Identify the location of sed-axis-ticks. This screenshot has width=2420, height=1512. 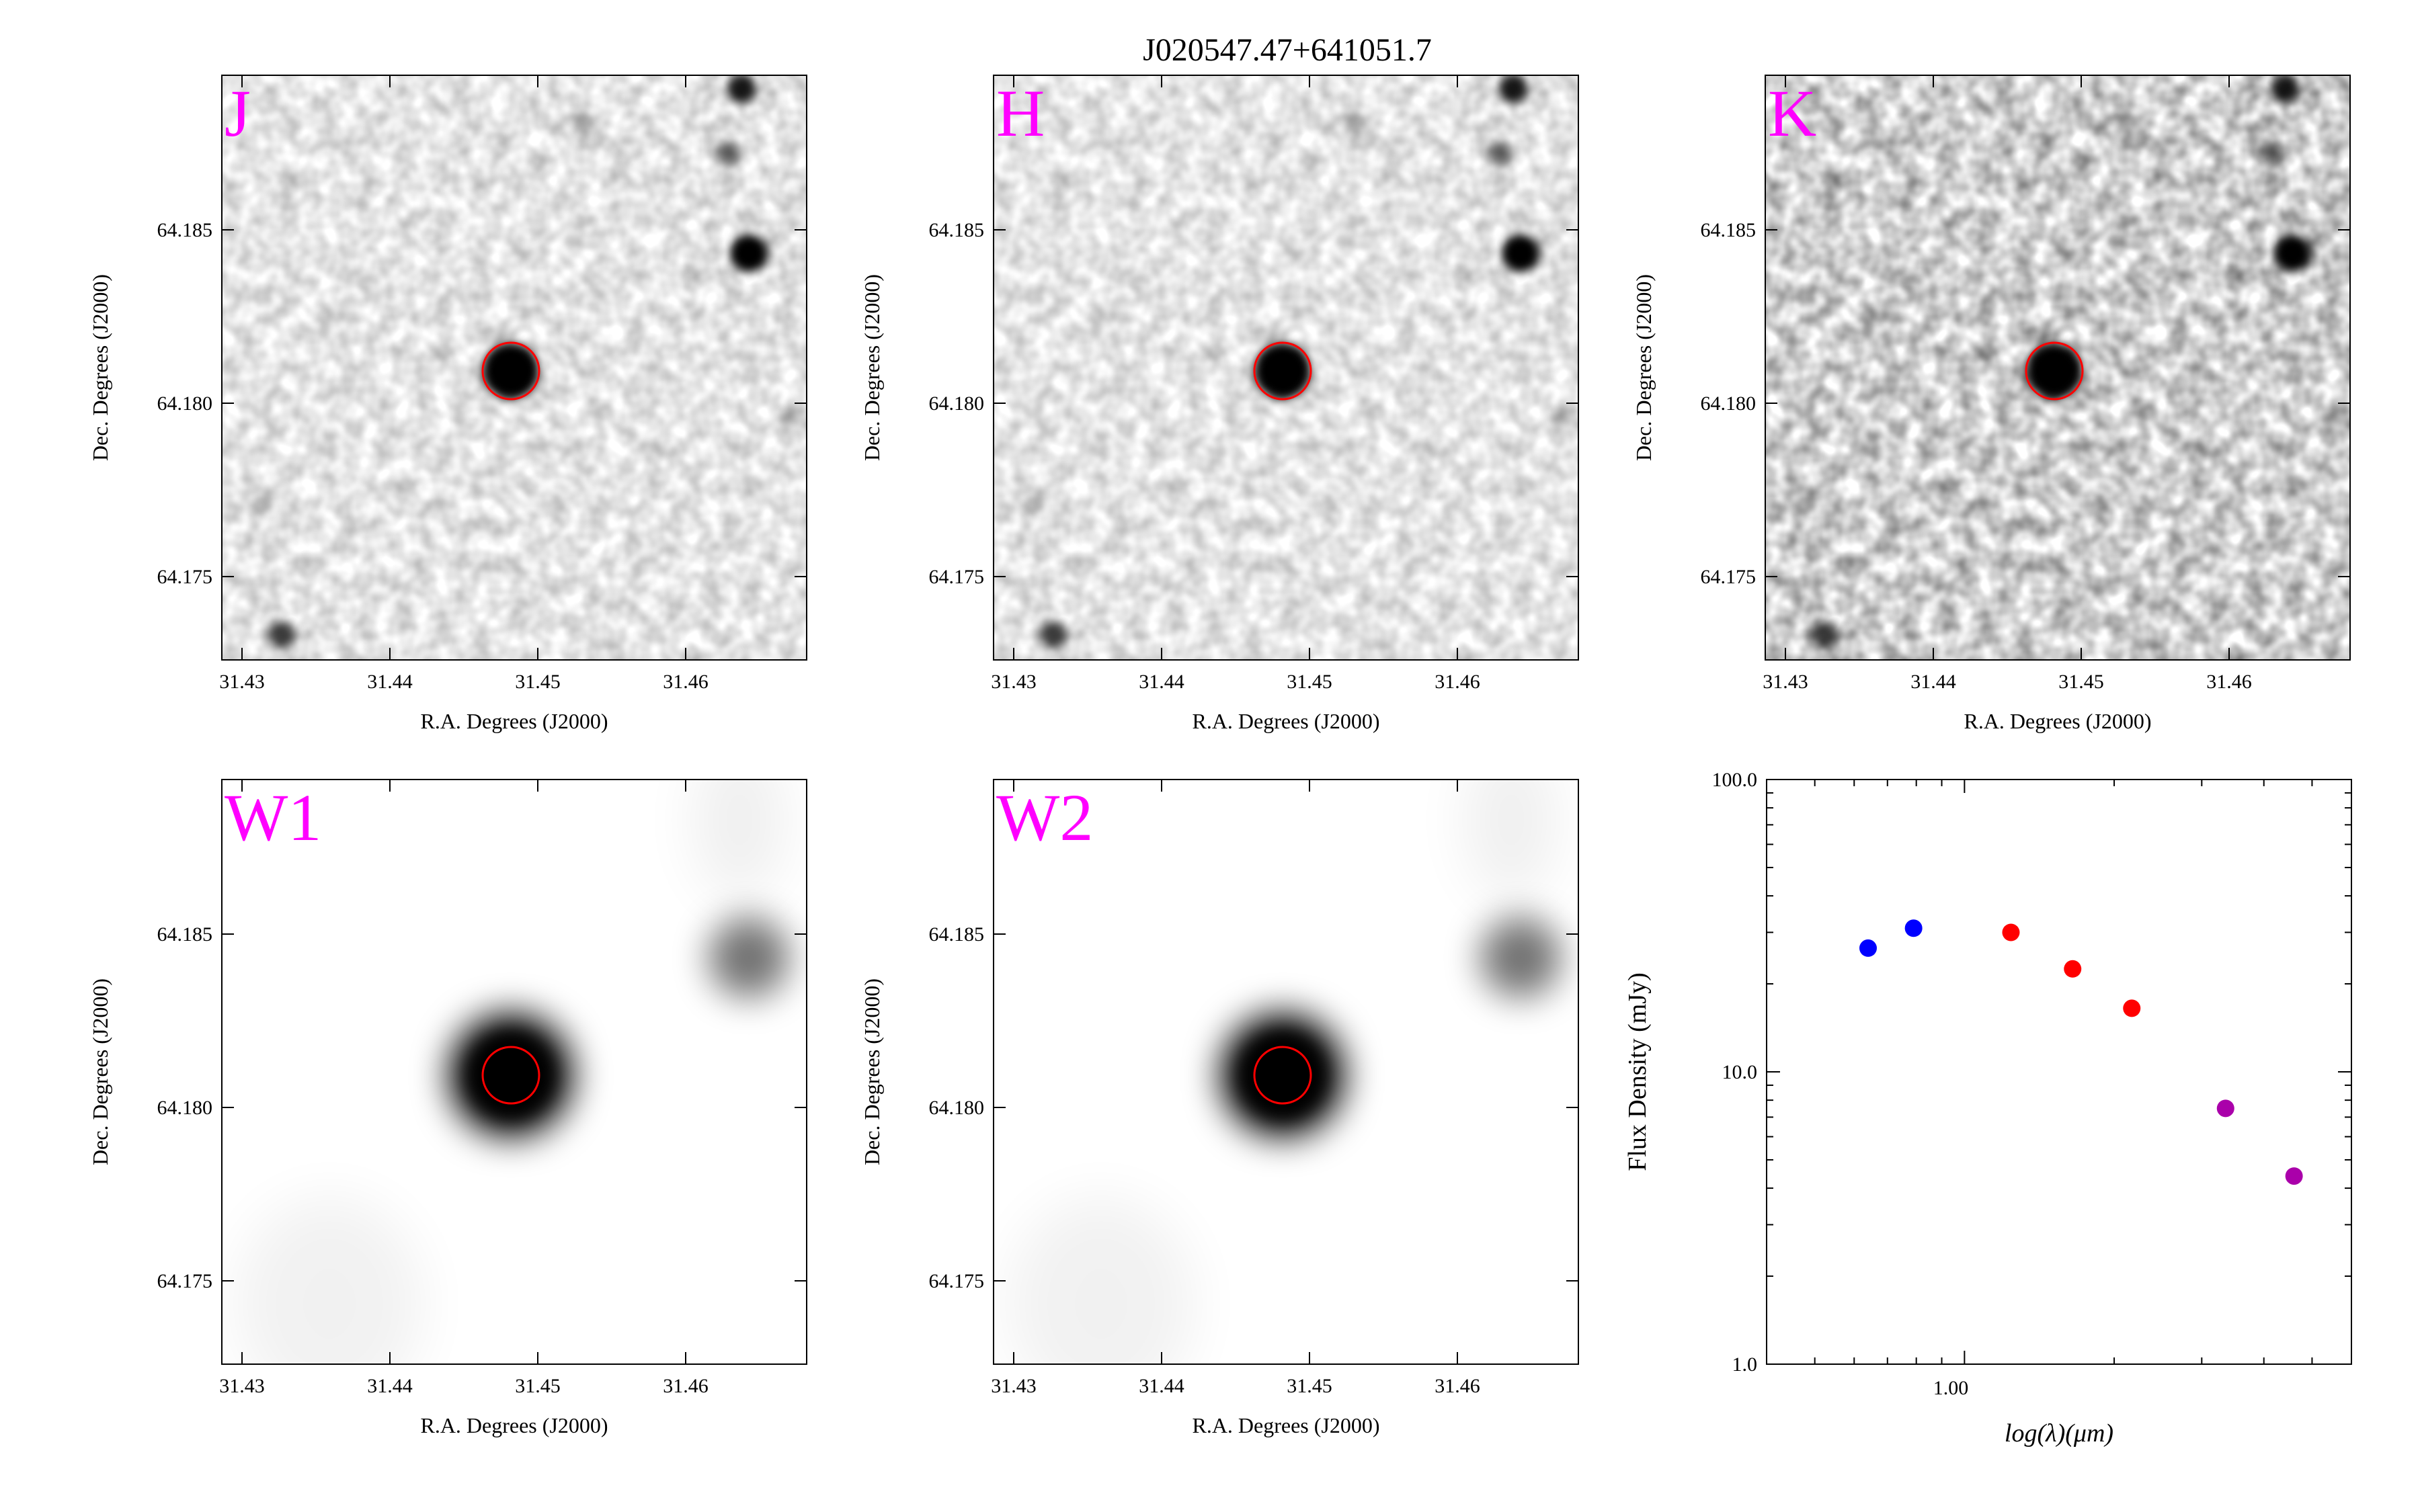
(2059, 1072).